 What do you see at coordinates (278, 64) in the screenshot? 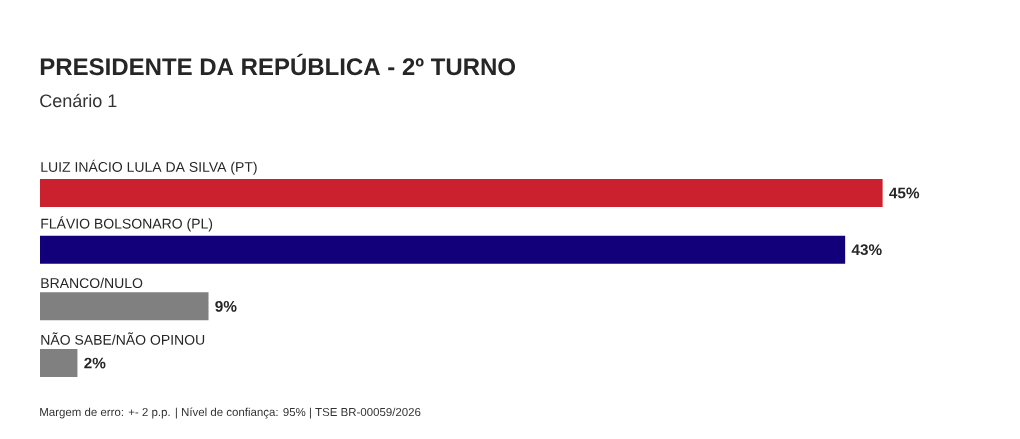
I see `chart-title: PRESIDENTE DA REPÚBLICA - 2º TURNO` at bounding box center [278, 64].